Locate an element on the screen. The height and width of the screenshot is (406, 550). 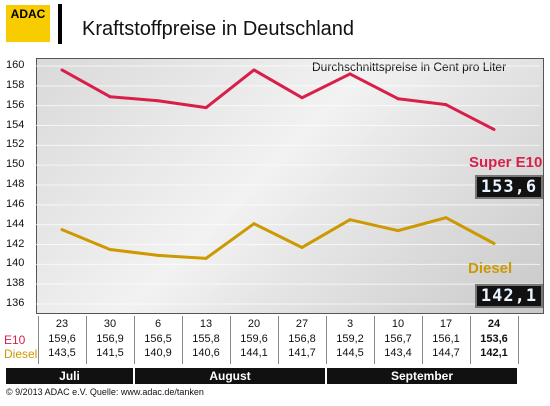
y-tick-label: 150 is located at coordinates (15, 164).